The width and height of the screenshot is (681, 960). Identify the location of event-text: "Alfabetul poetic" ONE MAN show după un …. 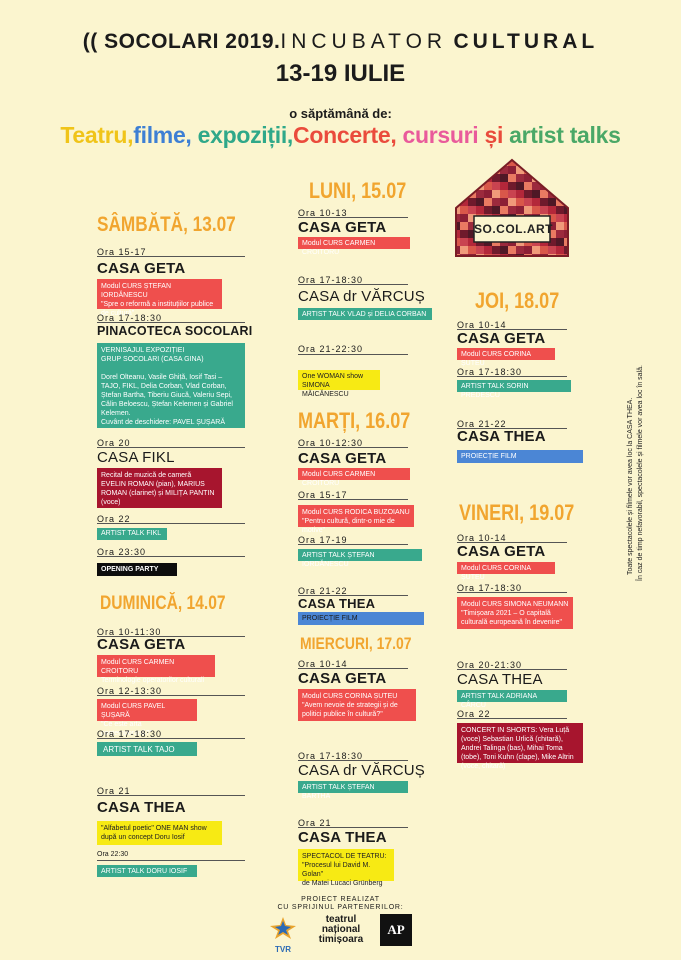
(154, 833).